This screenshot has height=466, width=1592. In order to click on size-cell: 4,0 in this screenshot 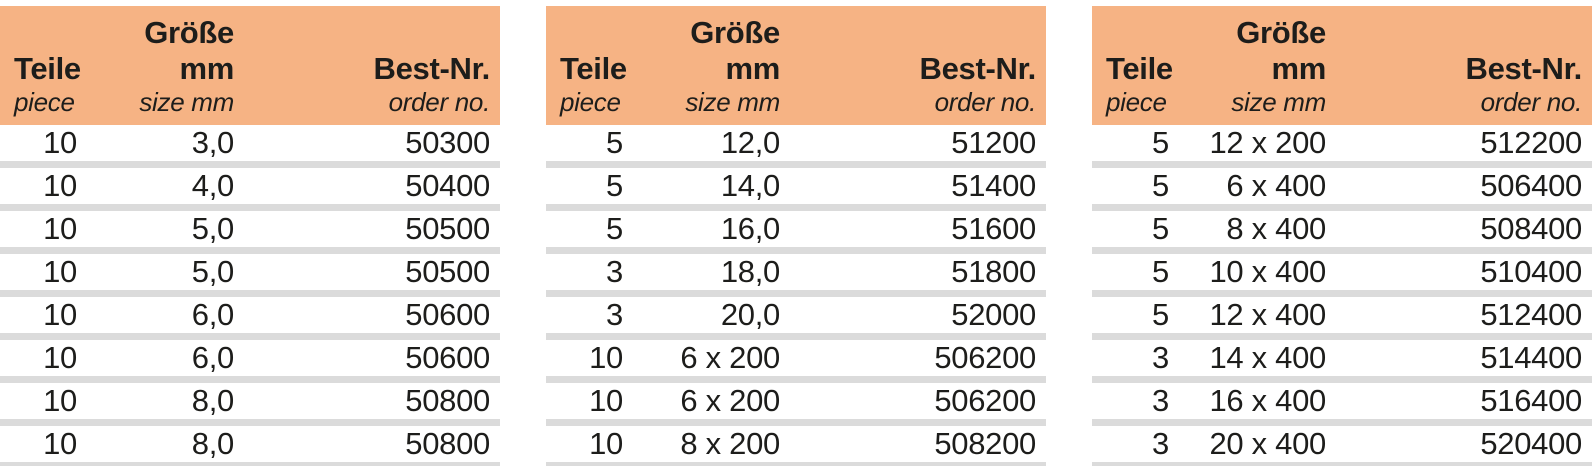, I will do `click(162, 187)`.